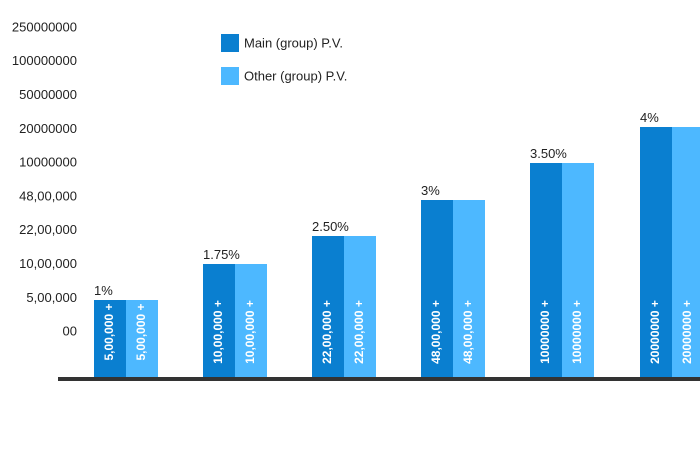 This screenshot has width=700, height=450. Describe the element at coordinates (44, 60) in the screenshot. I see `y-tick-label: 100000000` at that location.